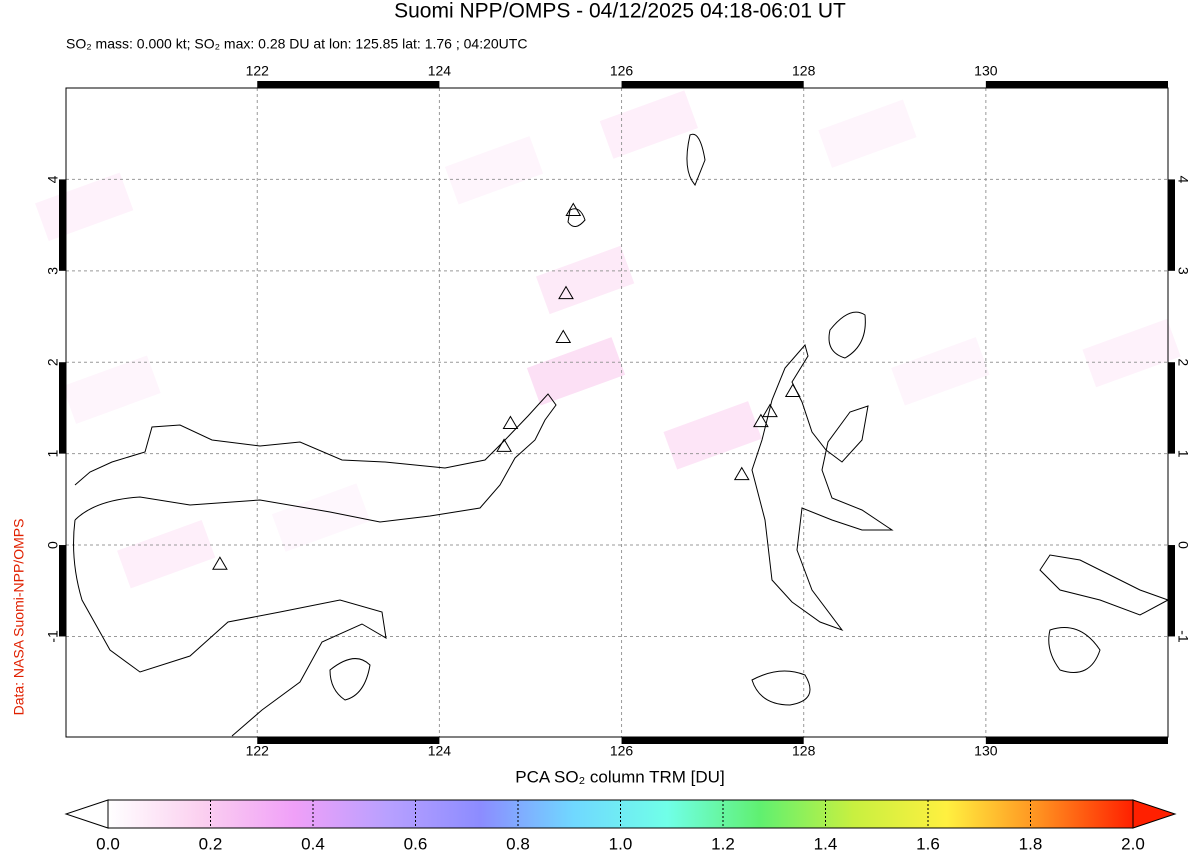  Describe the element at coordinates (416, 843) in the screenshot. I see `colorbar-tick-label: 0.6` at that location.